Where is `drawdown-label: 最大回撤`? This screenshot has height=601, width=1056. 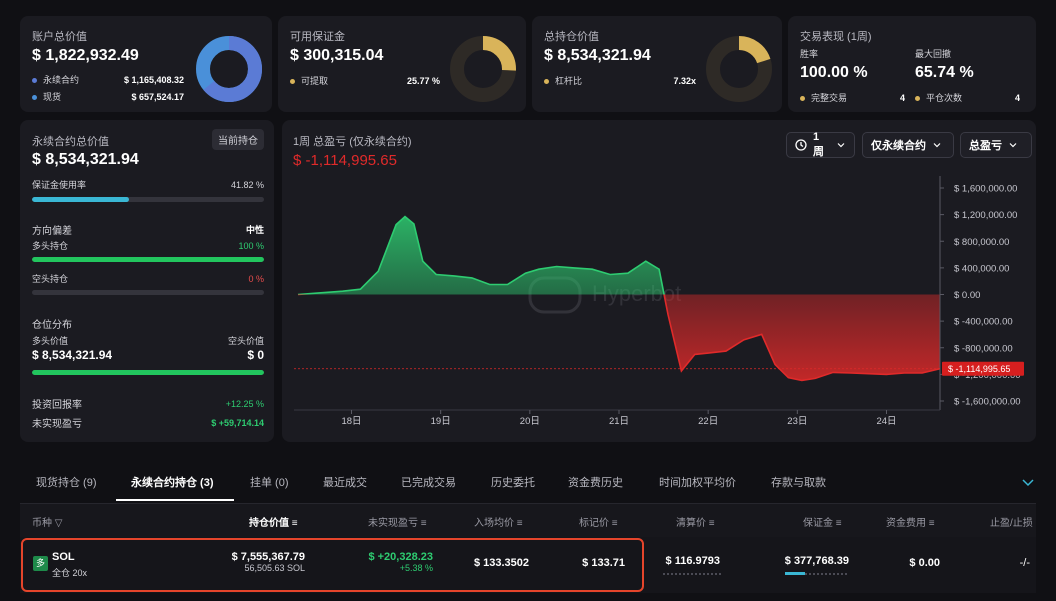 drawdown-label: 最大回撤 is located at coordinates (933, 54).